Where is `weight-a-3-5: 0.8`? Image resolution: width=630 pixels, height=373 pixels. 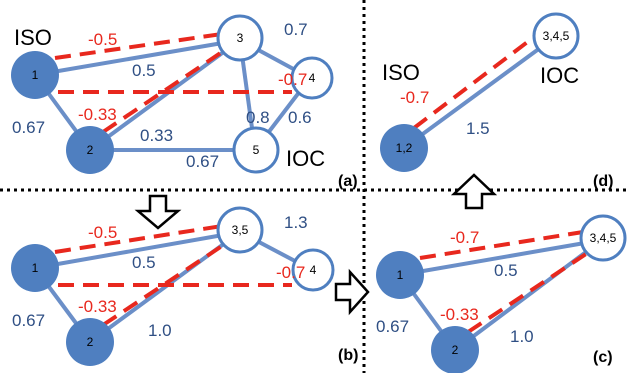
weight-a-3-5: 0.8 is located at coordinates (258, 117).